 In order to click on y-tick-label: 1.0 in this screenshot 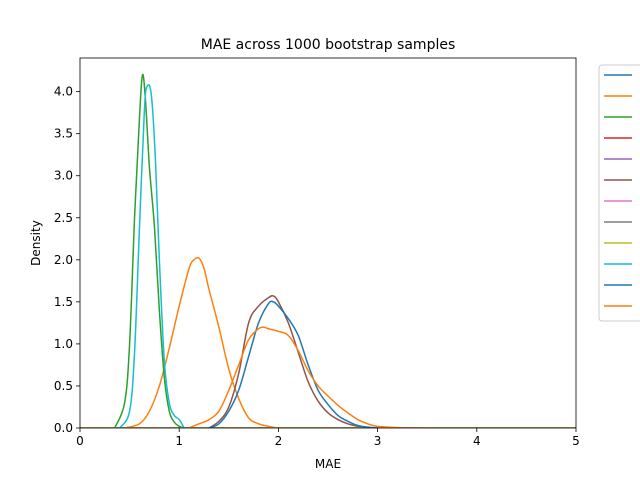, I will do `click(63, 344)`.